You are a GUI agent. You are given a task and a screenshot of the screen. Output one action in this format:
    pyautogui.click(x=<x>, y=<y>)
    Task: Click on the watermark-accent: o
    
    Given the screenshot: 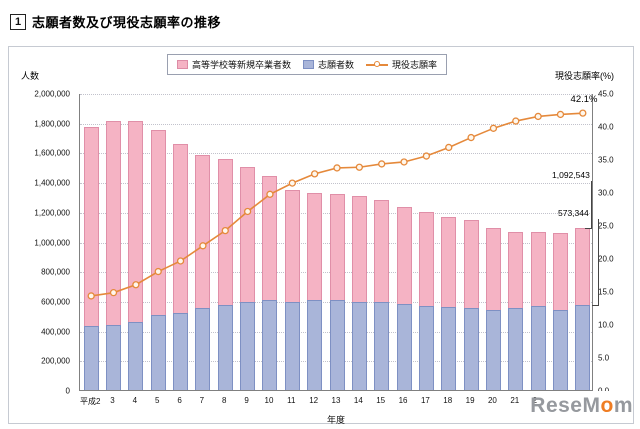 What is the action you would take?
    pyautogui.click(x=607, y=405)
    